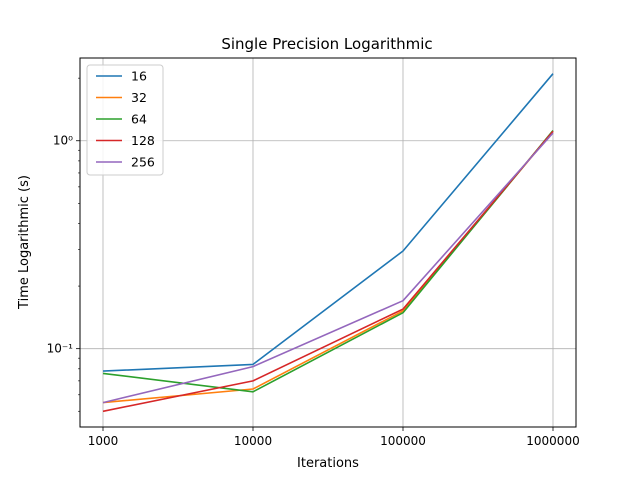 The width and height of the screenshot is (640, 480). What do you see at coordinates (24, 242) in the screenshot?
I see `y-axis-label: Time Logarithmic (s)` at bounding box center [24, 242].